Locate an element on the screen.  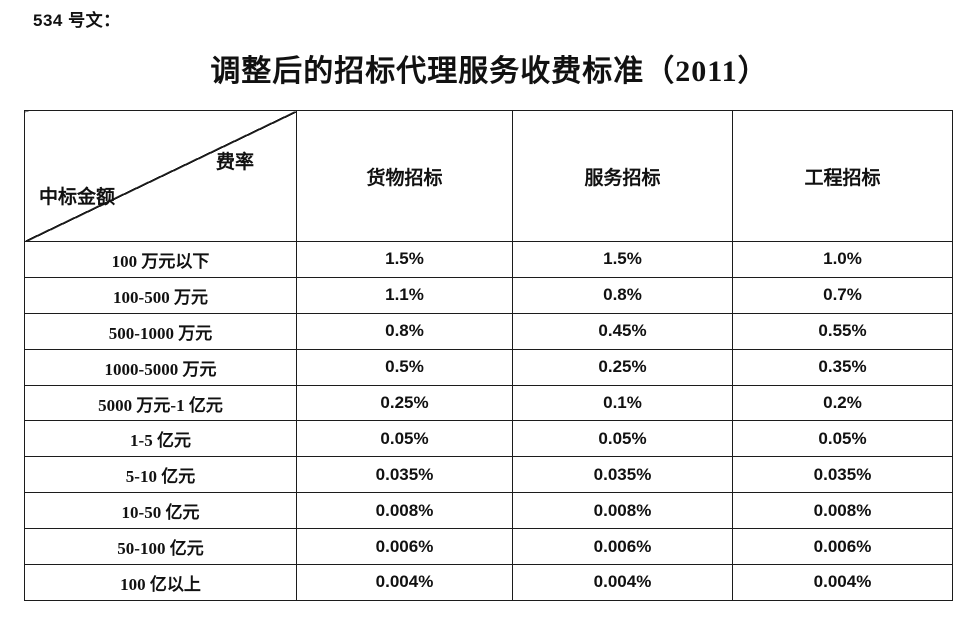
table-row: 100 亿以上 0.004% 0.004% 0.004% is located at coordinates (488, 582).